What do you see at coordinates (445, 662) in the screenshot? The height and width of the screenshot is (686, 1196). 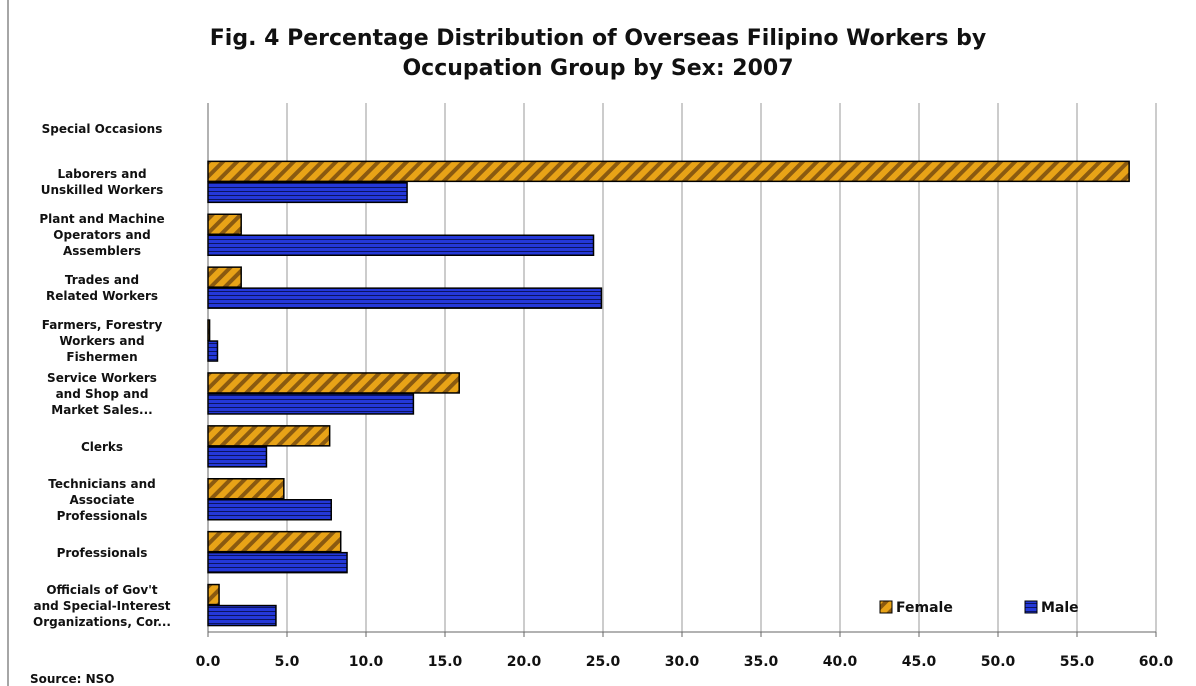 I see `x-tick-label: 15.0` at bounding box center [445, 662].